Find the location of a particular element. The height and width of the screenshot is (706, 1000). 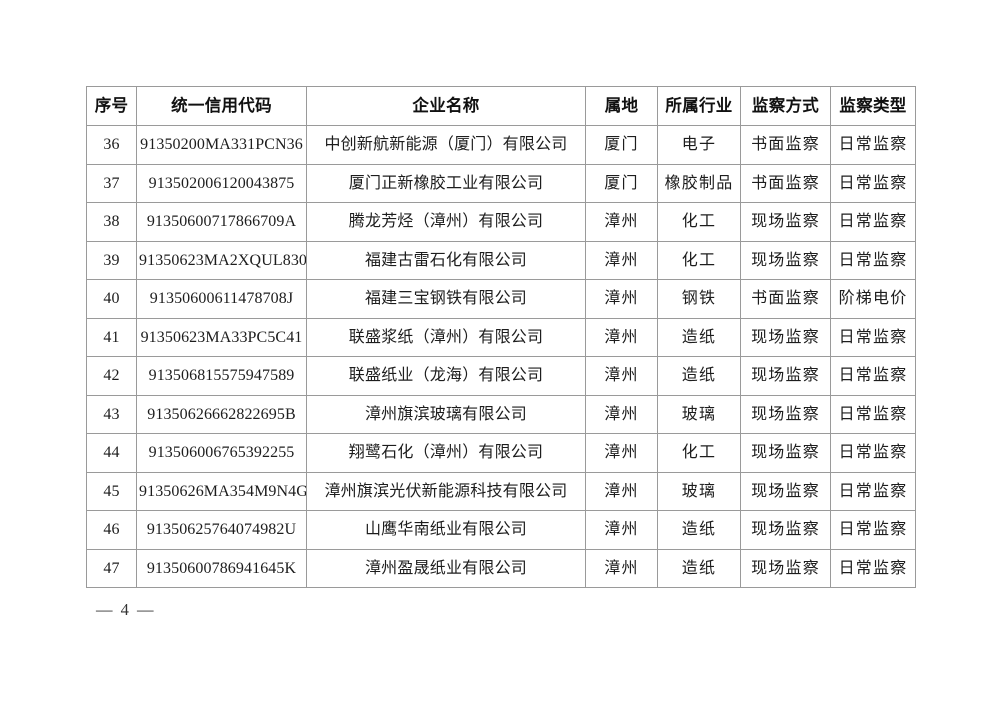

column-header-locality: 属地 is located at coordinates (621, 106).